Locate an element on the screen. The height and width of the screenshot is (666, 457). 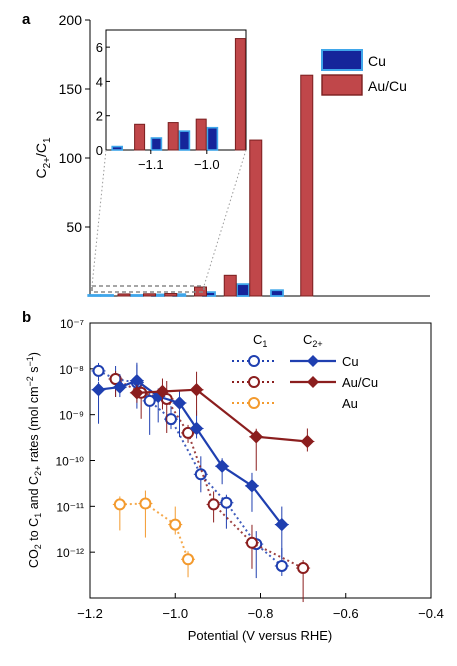
panel-a-y-tick-label: 100 is located at coordinates (71, 158).